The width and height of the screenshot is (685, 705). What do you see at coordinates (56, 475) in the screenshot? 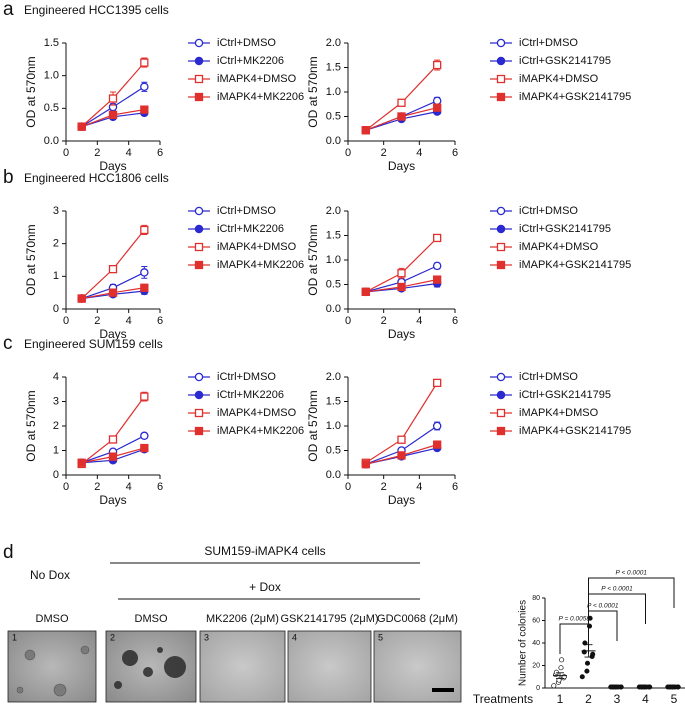
I see `y-tick-label: 0` at bounding box center [56, 475].